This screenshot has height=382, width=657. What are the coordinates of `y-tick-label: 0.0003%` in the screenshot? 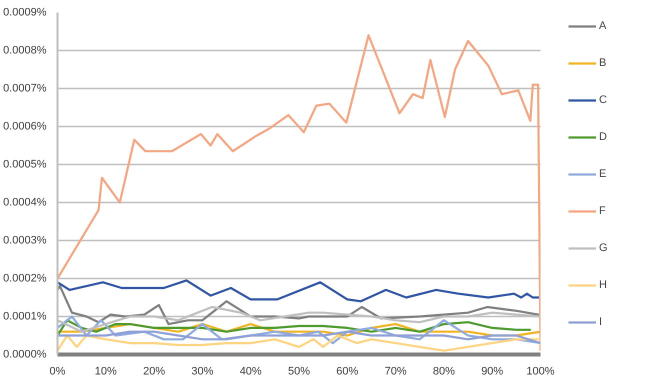 It's located at (25, 240).